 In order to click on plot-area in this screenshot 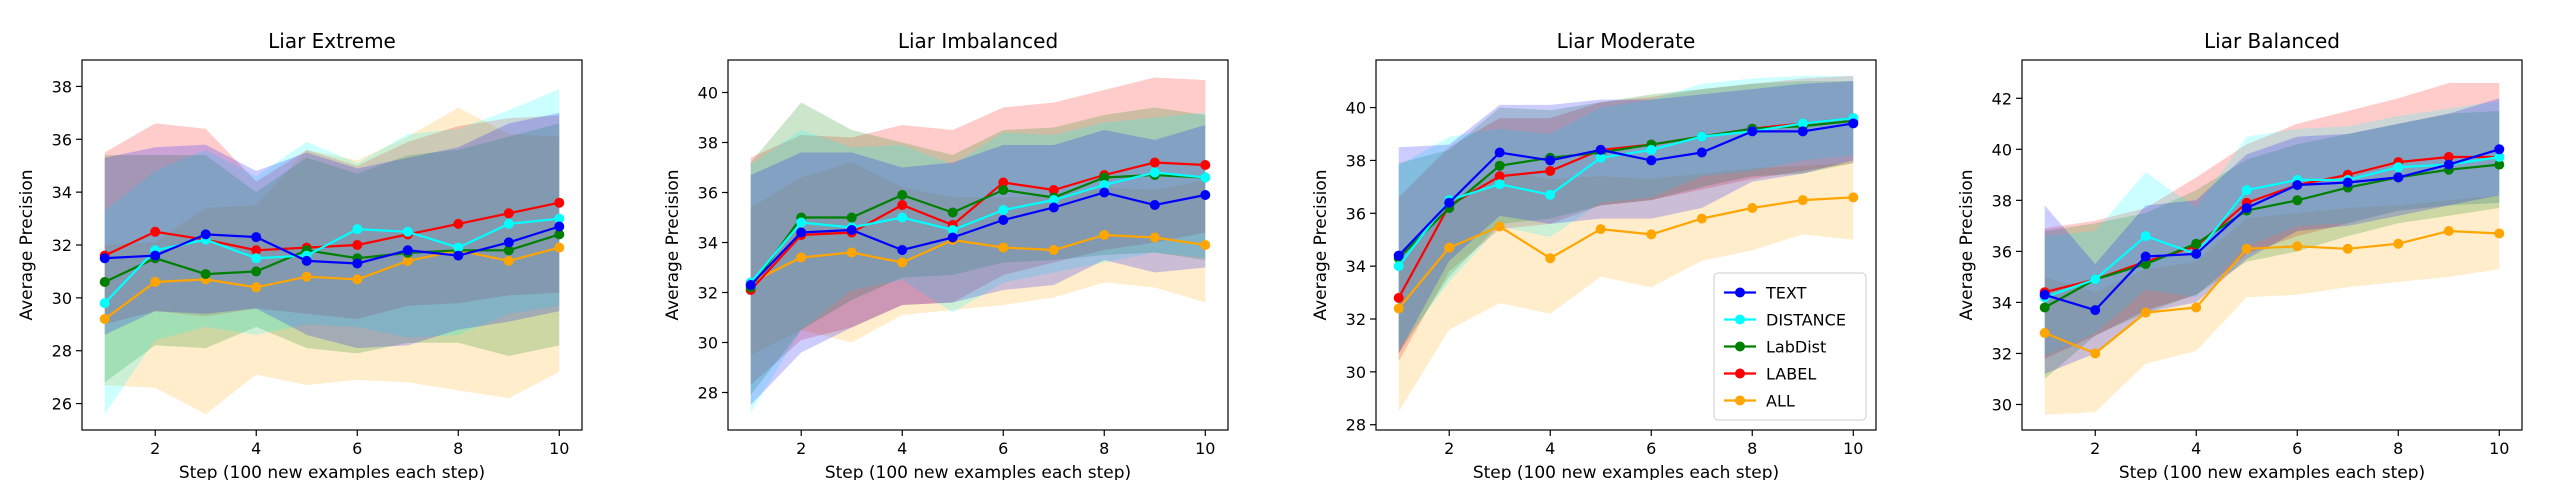, I will do `click(332, 252)`.